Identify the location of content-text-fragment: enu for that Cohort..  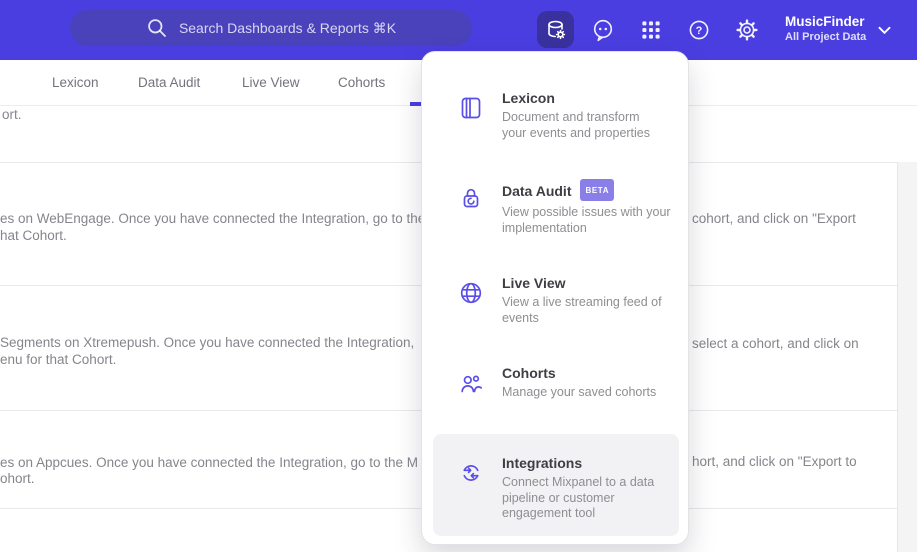
(58, 359).